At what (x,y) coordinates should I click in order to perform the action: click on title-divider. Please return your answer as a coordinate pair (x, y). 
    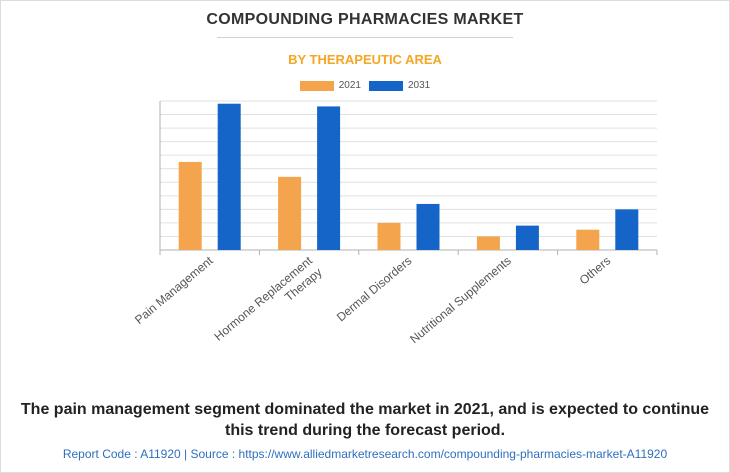
    Looking at the image, I should click on (365, 37).